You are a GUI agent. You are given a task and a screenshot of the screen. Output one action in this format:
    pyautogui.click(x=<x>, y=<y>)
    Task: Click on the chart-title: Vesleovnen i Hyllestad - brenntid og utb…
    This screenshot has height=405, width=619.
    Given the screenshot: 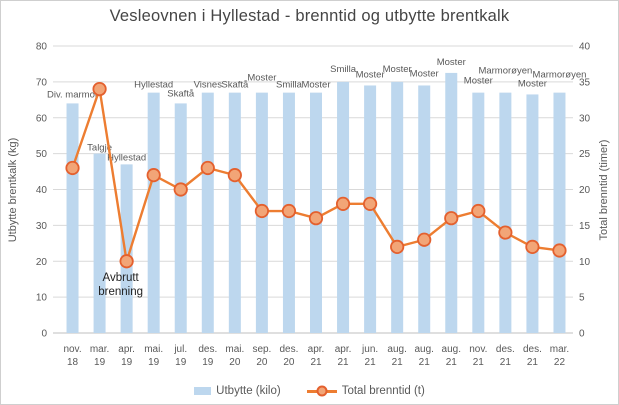 What is the action you would take?
    pyautogui.click(x=309, y=16)
    